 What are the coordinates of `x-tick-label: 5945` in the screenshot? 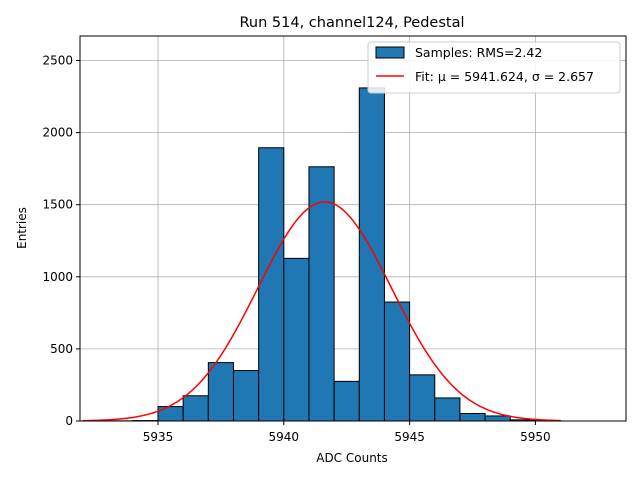 It's located at (409, 437).